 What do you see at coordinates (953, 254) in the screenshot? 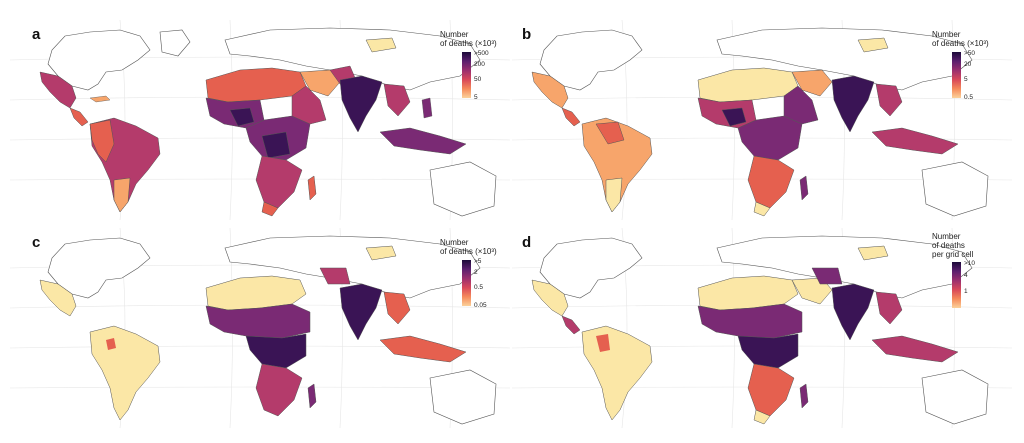
I see `legend-title-line: per grid cell` at bounding box center [953, 254].